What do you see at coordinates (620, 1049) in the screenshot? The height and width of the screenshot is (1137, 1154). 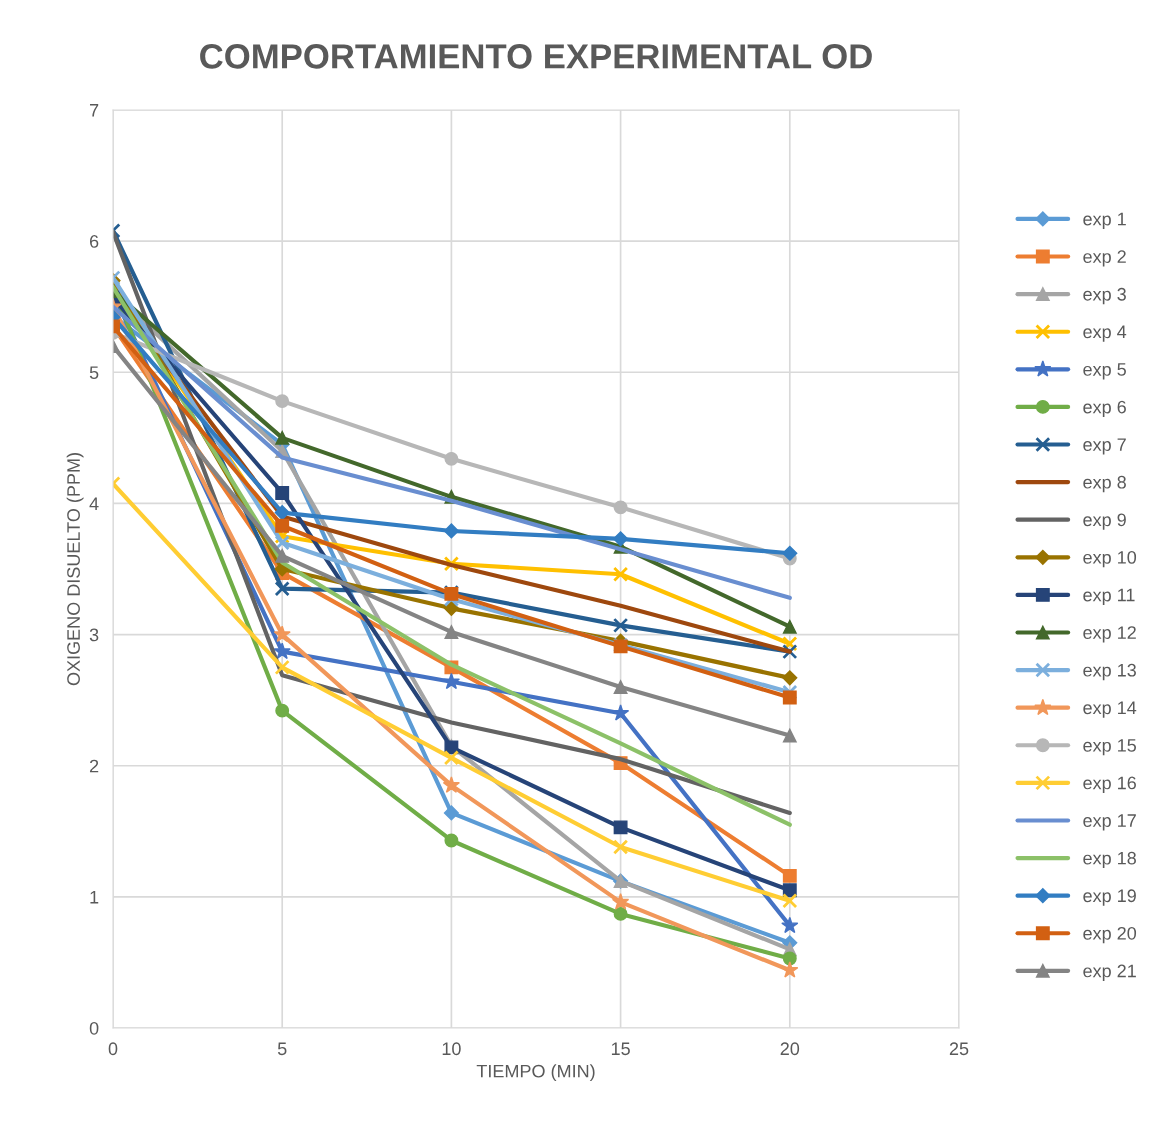 I see `x-tick-label: 15` at bounding box center [620, 1049].